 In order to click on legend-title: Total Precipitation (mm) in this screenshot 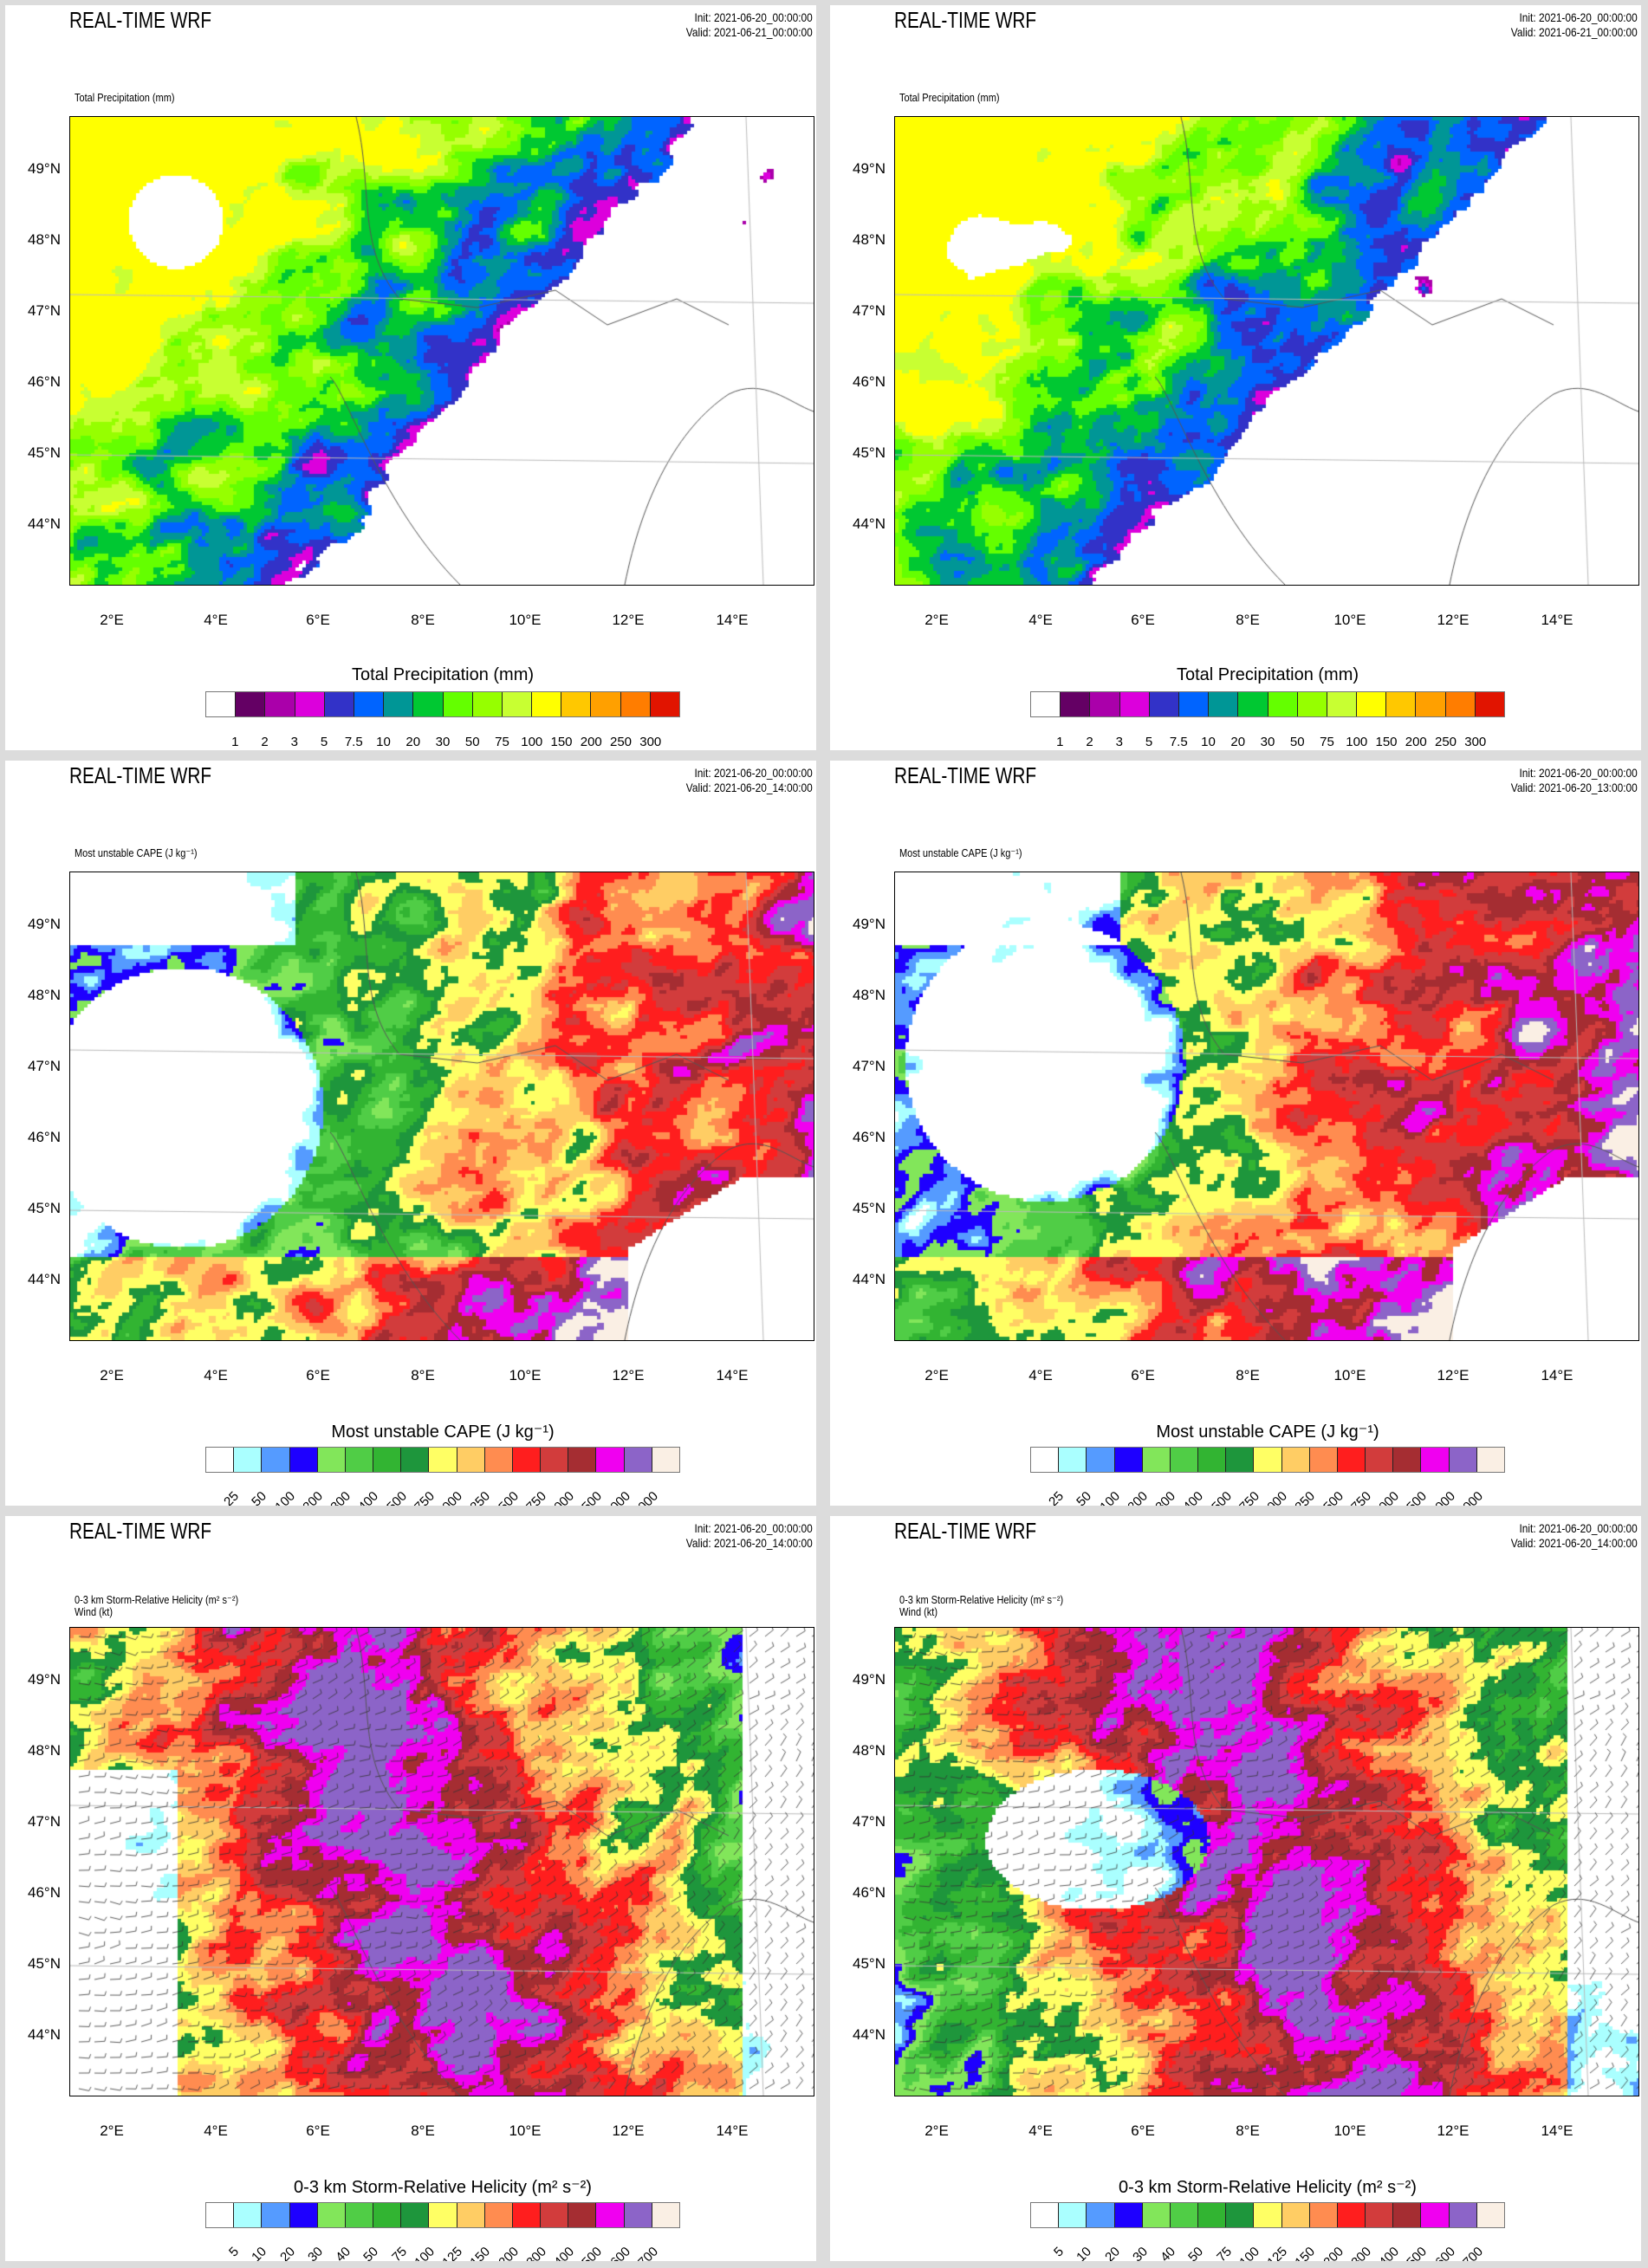, I will do `click(1267, 674)`.